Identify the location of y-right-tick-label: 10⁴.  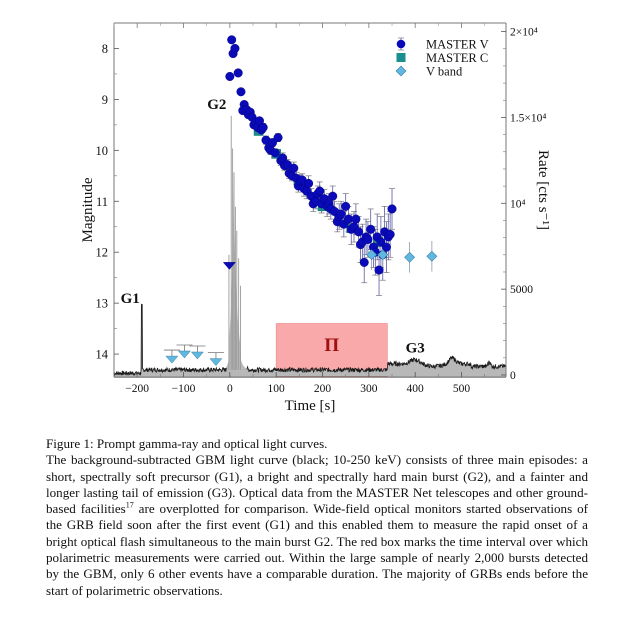
(518, 204).